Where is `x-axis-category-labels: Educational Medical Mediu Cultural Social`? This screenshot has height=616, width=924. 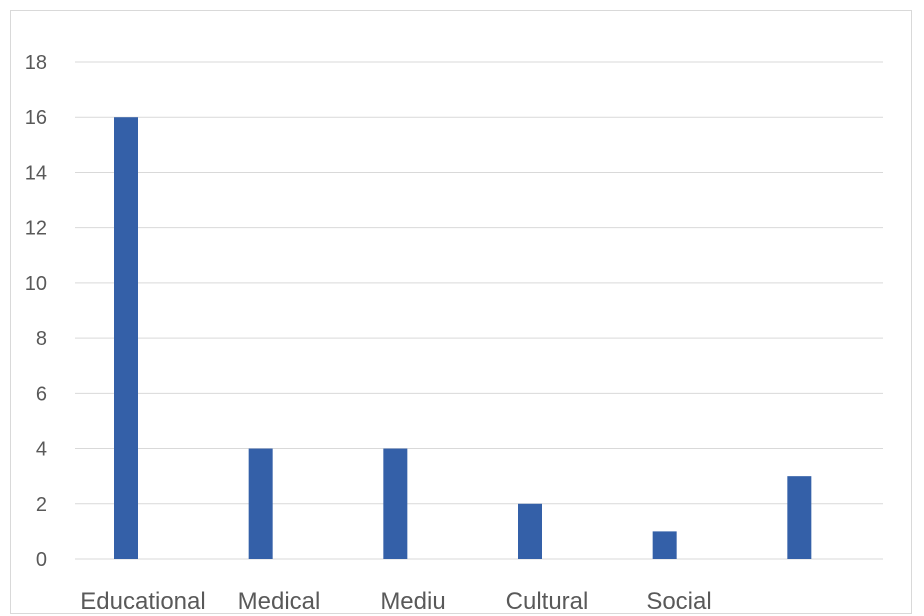
x-axis-category-labels: Educational Medical Mediu Cultural Social is located at coordinates (395, 601).